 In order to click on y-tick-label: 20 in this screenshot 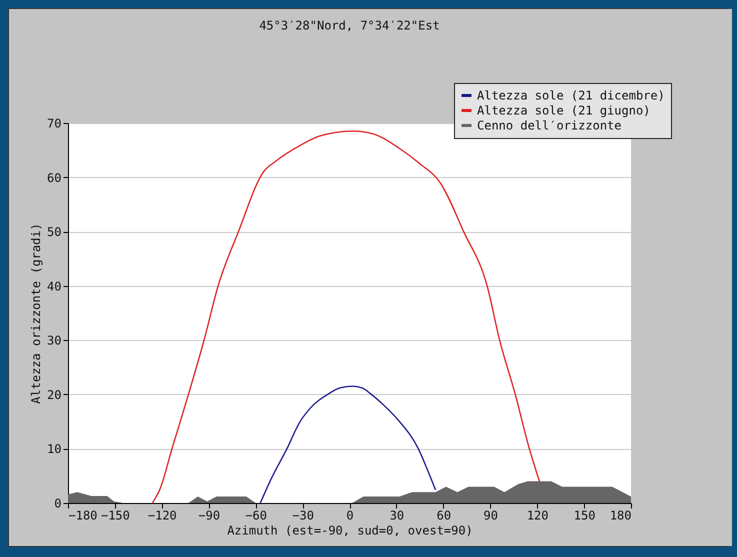, I will do `click(54, 395)`.